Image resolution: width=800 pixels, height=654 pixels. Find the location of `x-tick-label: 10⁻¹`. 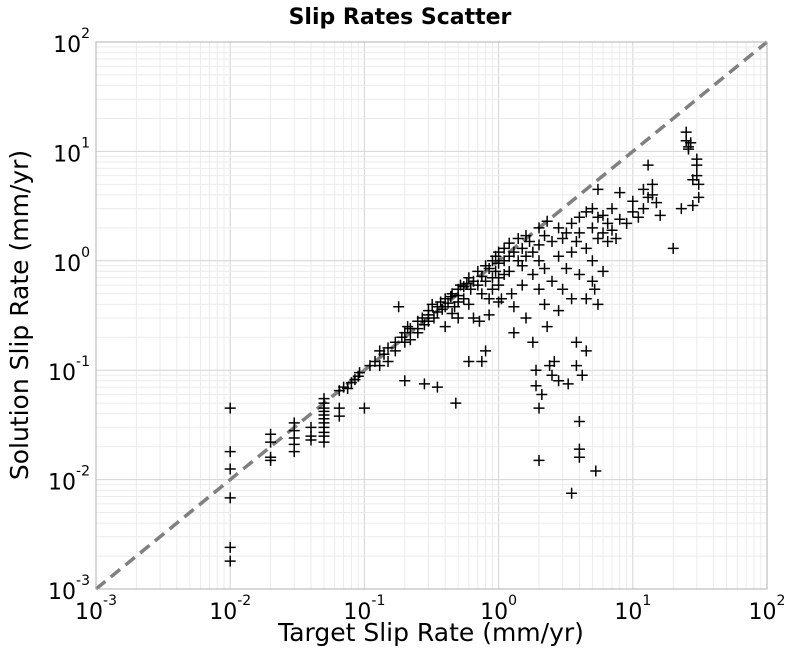

x-tick-label: 10⁻¹ is located at coordinates (364, 609).